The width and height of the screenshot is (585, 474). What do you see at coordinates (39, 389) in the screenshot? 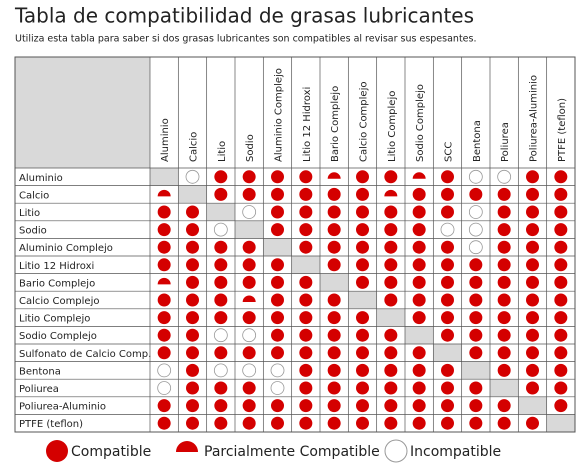
I see `row-label: Poliurea` at bounding box center [39, 389].